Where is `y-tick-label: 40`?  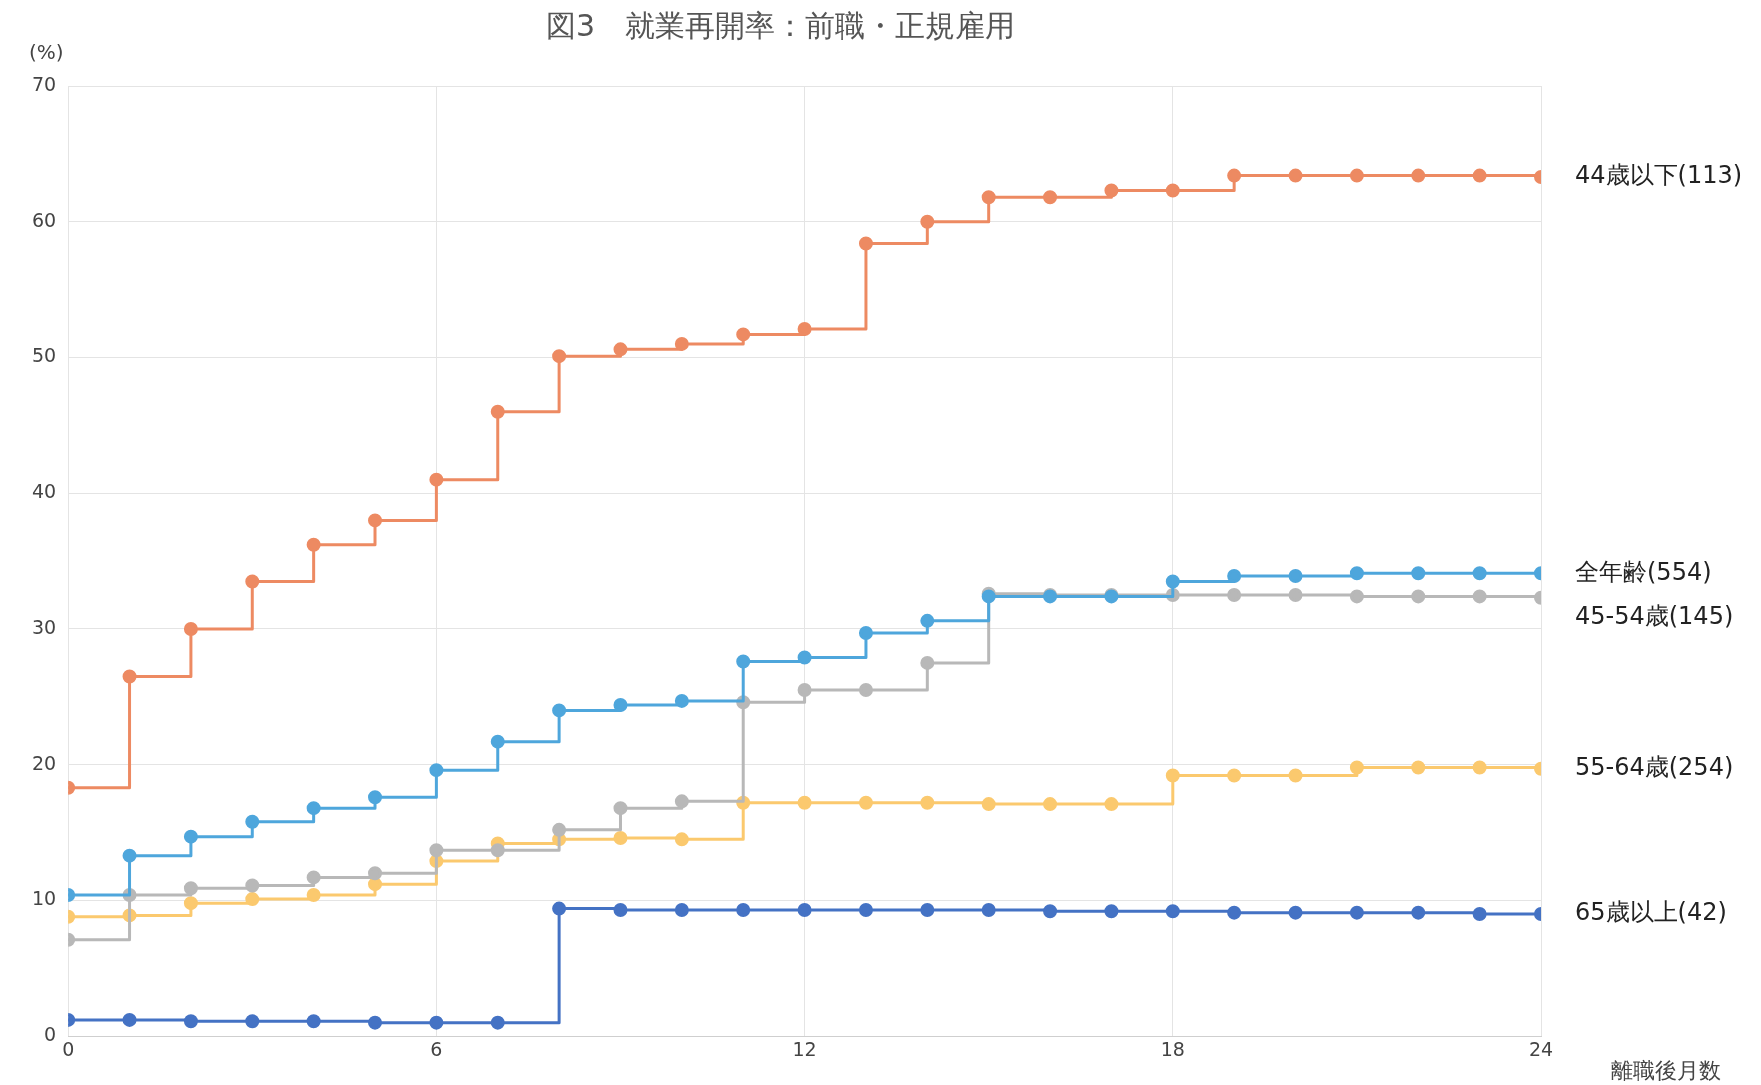 y-tick-label: 40 is located at coordinates (44, 491).